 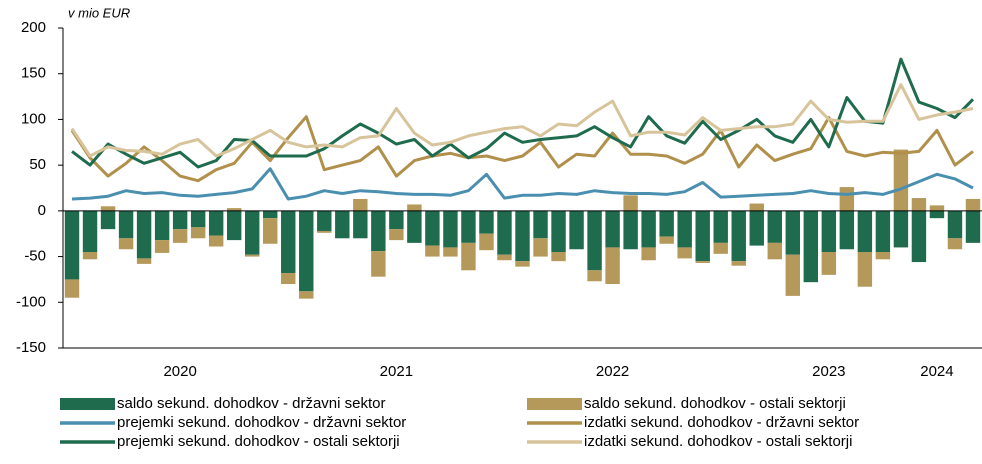 I want to click on y-tick-label: 50, so click(x=37, y=164).